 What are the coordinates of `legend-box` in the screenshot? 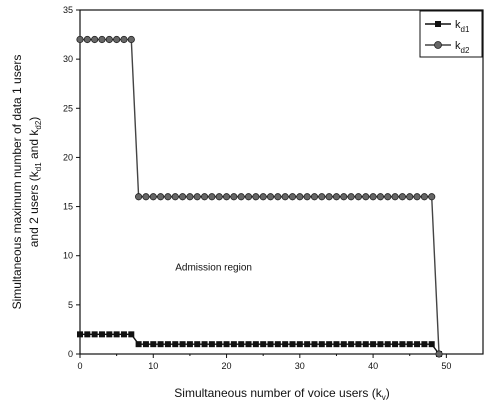 It's located at (451, 34).